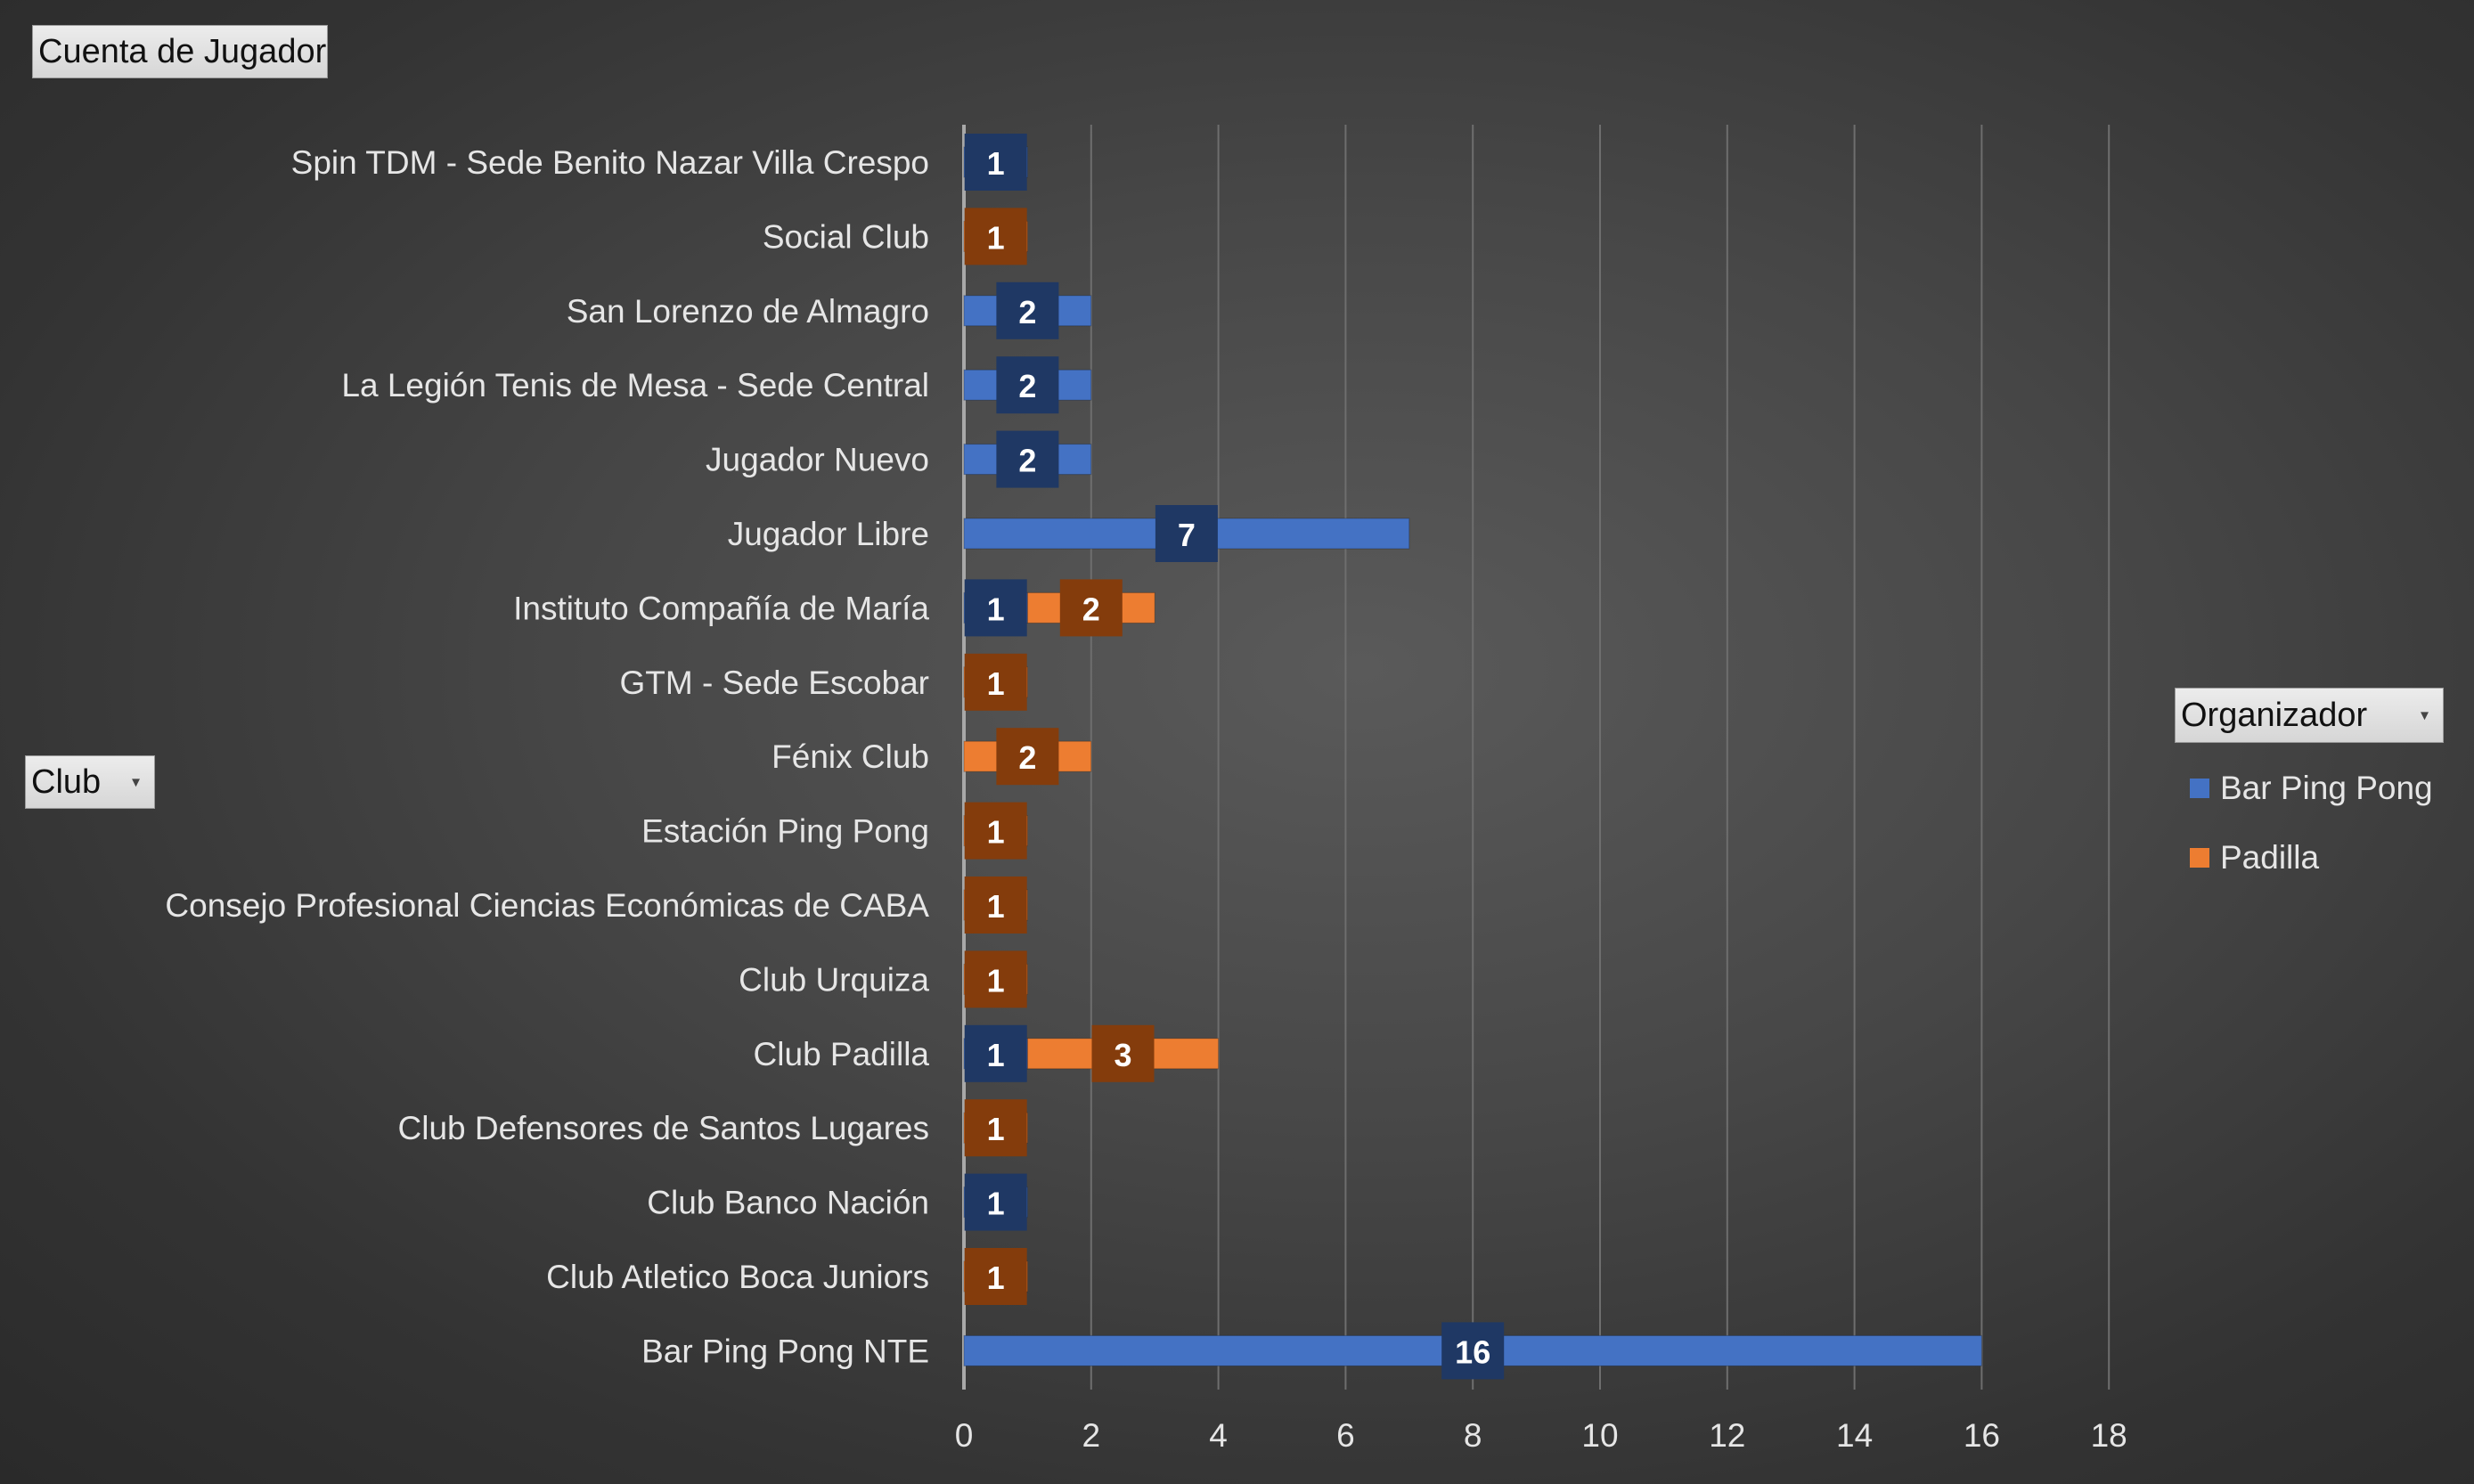  What do you see at coordinates (774, 683) in the screenshot?
I see `category-label: GTM - Sede Escobar` at bounding box center [774, 683].